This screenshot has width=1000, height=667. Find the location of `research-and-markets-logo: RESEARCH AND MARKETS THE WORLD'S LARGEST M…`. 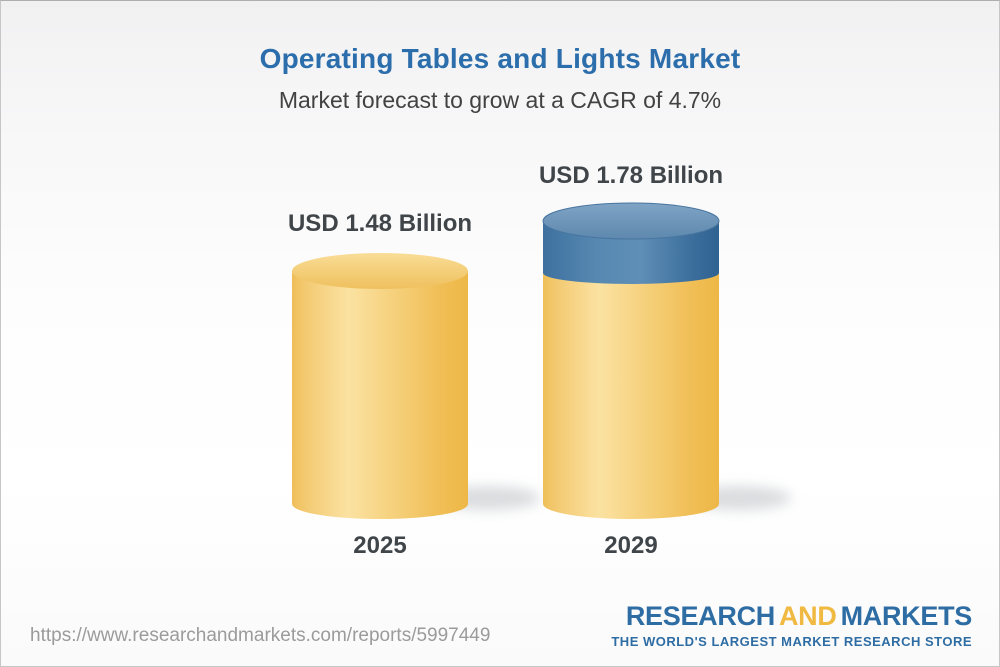

research-and-markets-logo: RESEARCH AND MARKETS THE WORLD'S LARGEST M… is located at coordinates (792, 625).